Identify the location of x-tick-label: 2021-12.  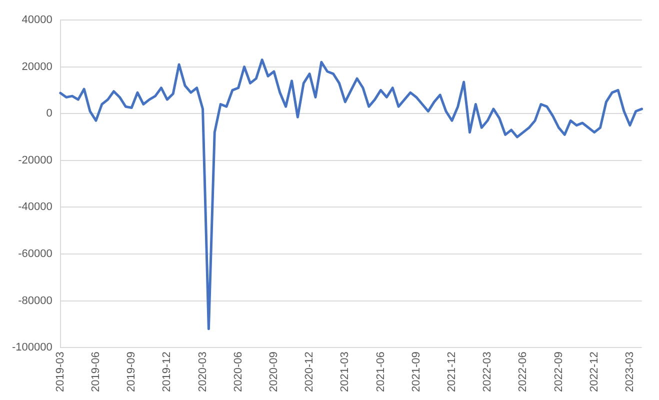
(452, 372).